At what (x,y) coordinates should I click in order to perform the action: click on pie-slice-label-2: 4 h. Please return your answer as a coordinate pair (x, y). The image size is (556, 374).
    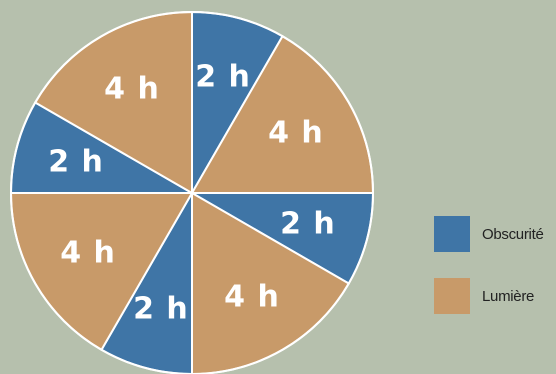
    Looking at the image, I should click on (296, 133).